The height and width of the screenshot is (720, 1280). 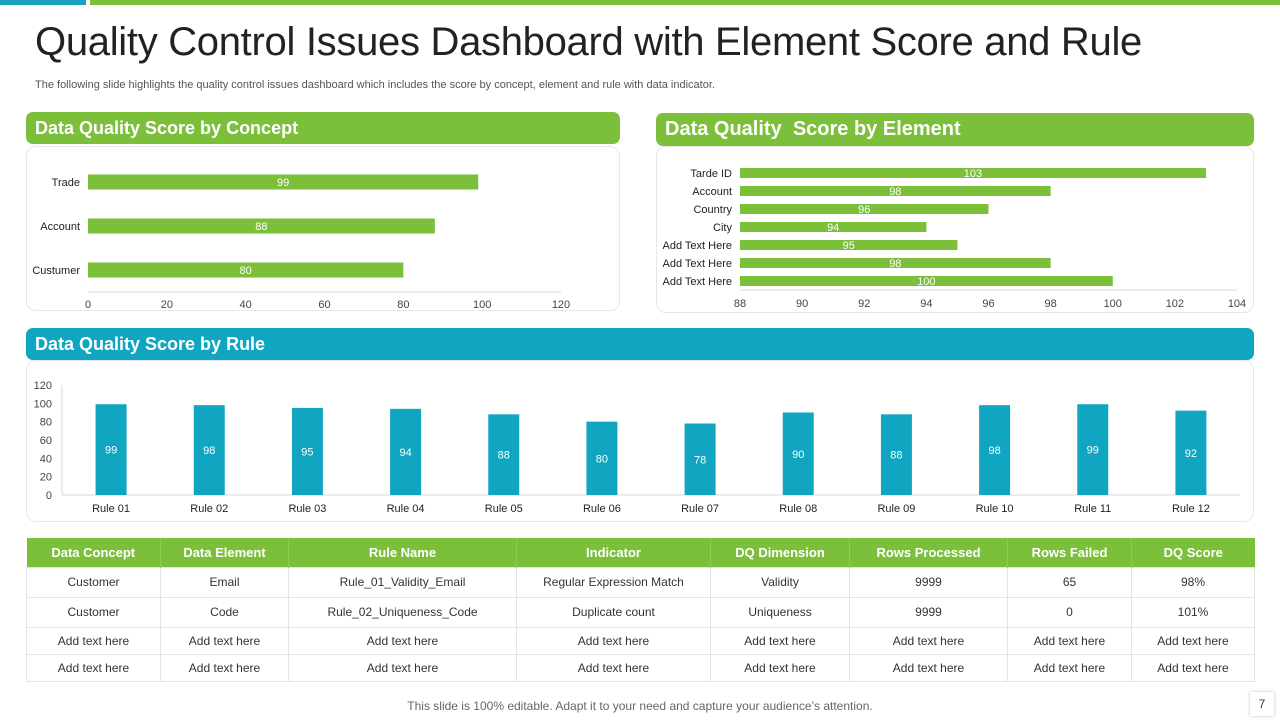 What do you see at coordinates (1193, 552) in the screenshot?
I see `col-header-dq-score: DQ Score` at bounding box center [1193, 552].